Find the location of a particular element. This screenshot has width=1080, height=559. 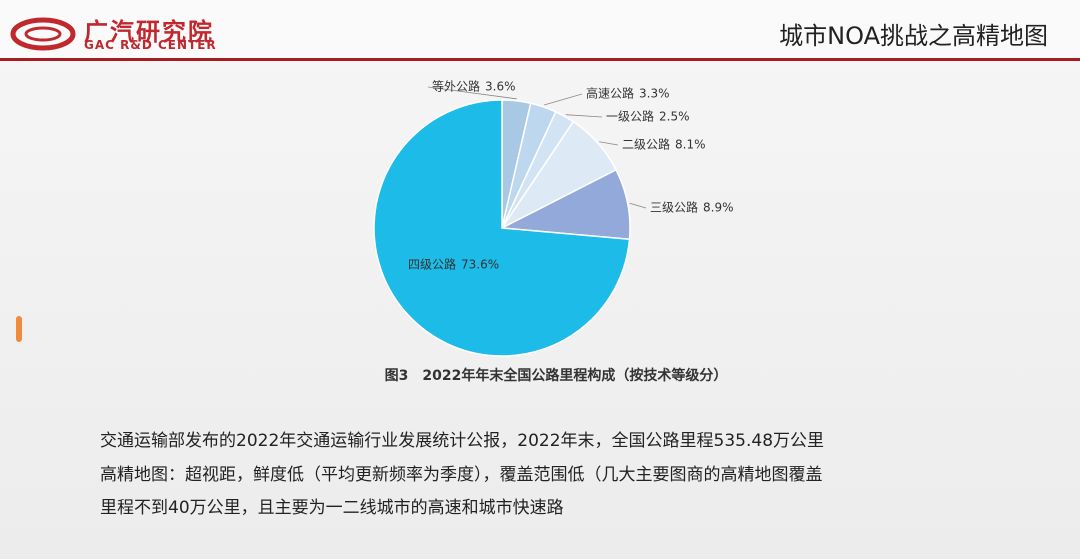

slice-value-label: 8.1% is located at coordinates (690, 145).